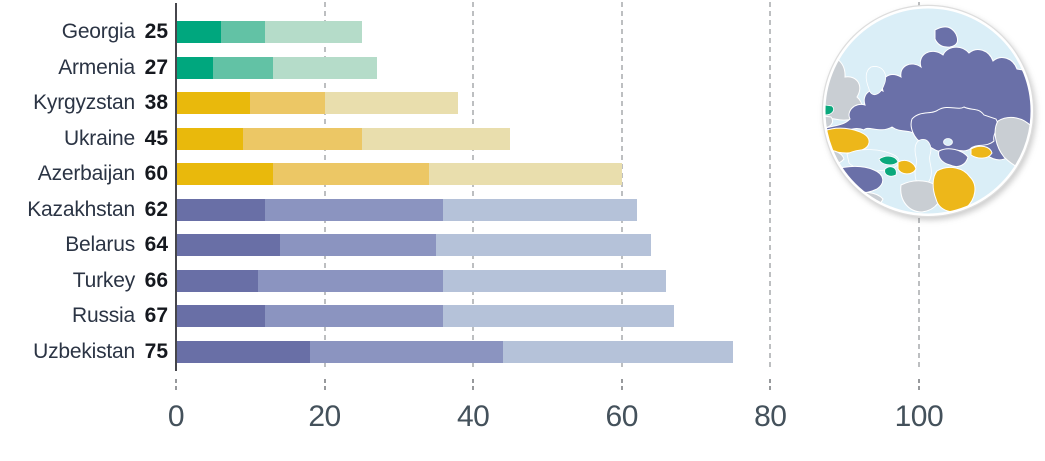  I want to click on country-value: 25, so click(156, 31).